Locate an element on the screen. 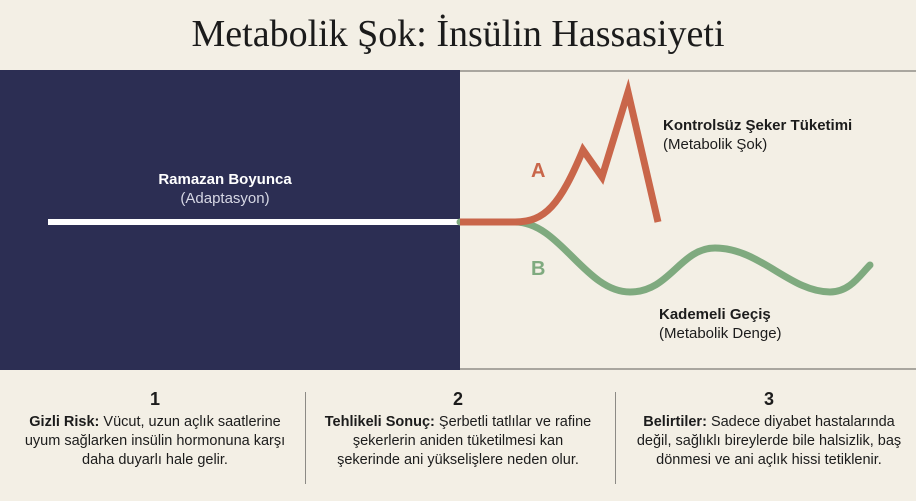 The height and width of the screenshot is (501, 916). adaptation-title: Ramazan Boyunca is located at coordinates (225, 179).